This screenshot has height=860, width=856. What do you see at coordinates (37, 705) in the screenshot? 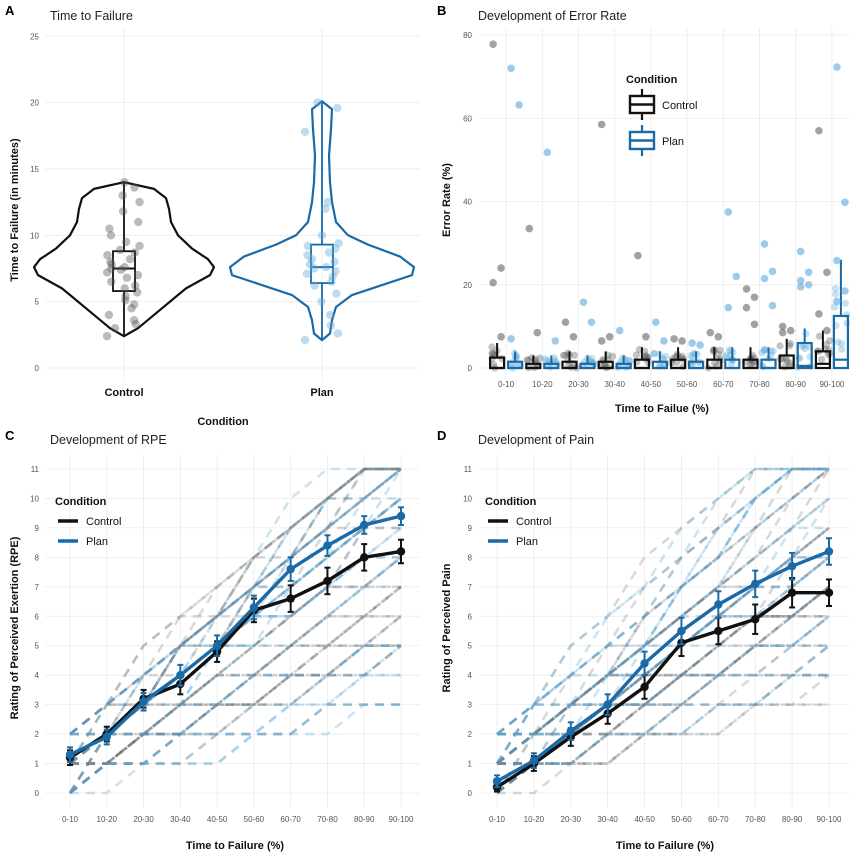
I see `y-tick-label-c: 3` at bounding box center [37, 705].